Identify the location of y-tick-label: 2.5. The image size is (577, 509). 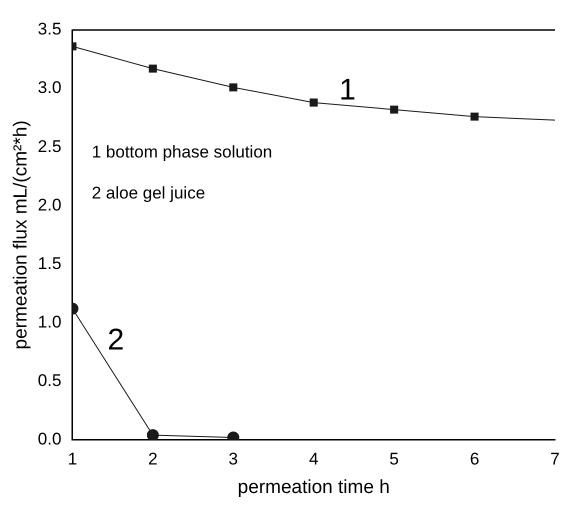
(50, 146).